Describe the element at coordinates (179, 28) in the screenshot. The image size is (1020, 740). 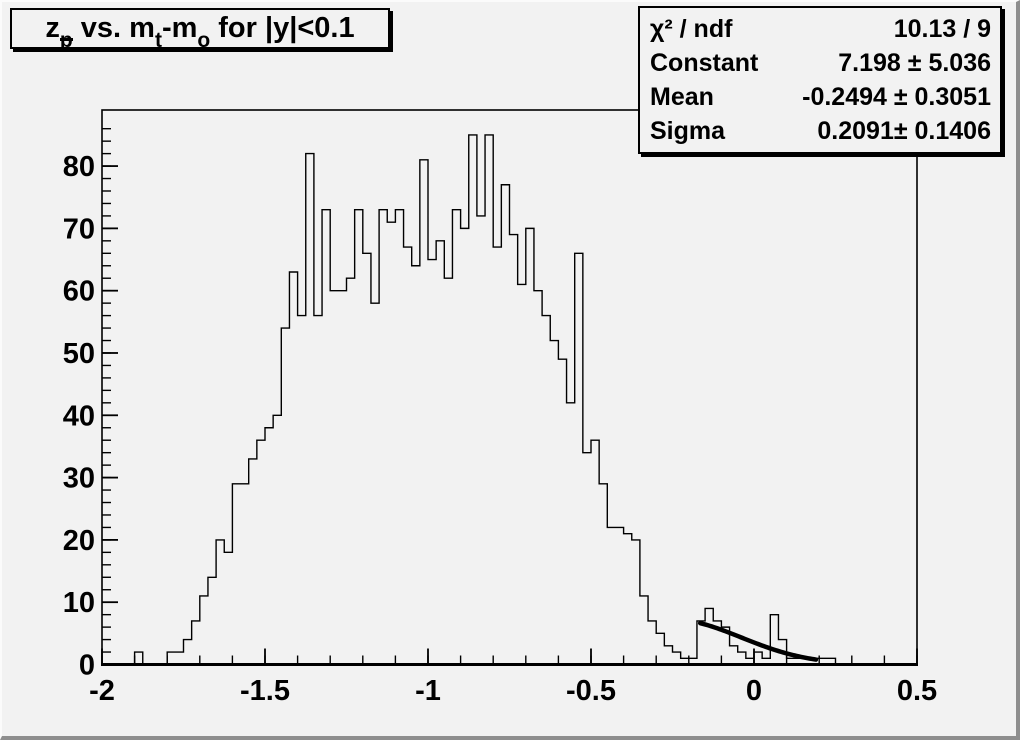
I see `title-segment: -m` at that location.